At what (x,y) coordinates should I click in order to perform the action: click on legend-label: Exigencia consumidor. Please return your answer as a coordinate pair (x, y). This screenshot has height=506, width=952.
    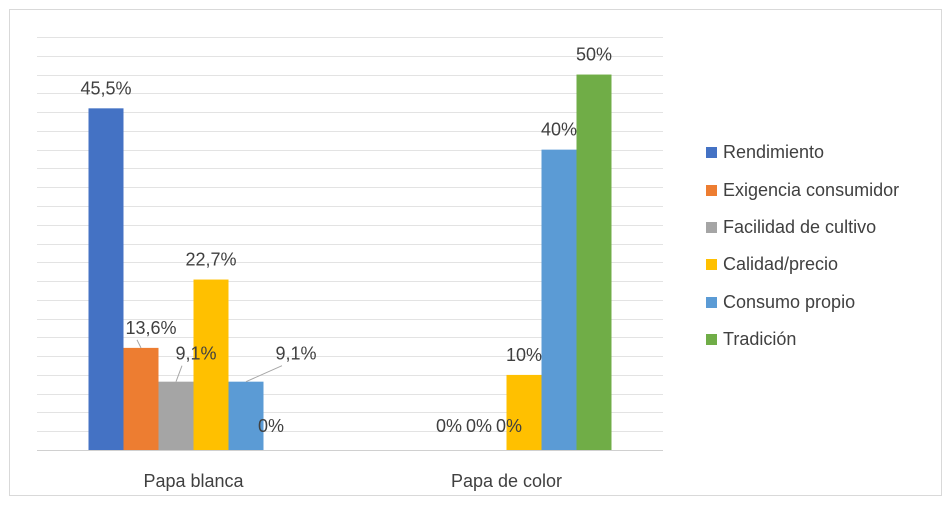
    Looking at the image, I should click on (811, 189).